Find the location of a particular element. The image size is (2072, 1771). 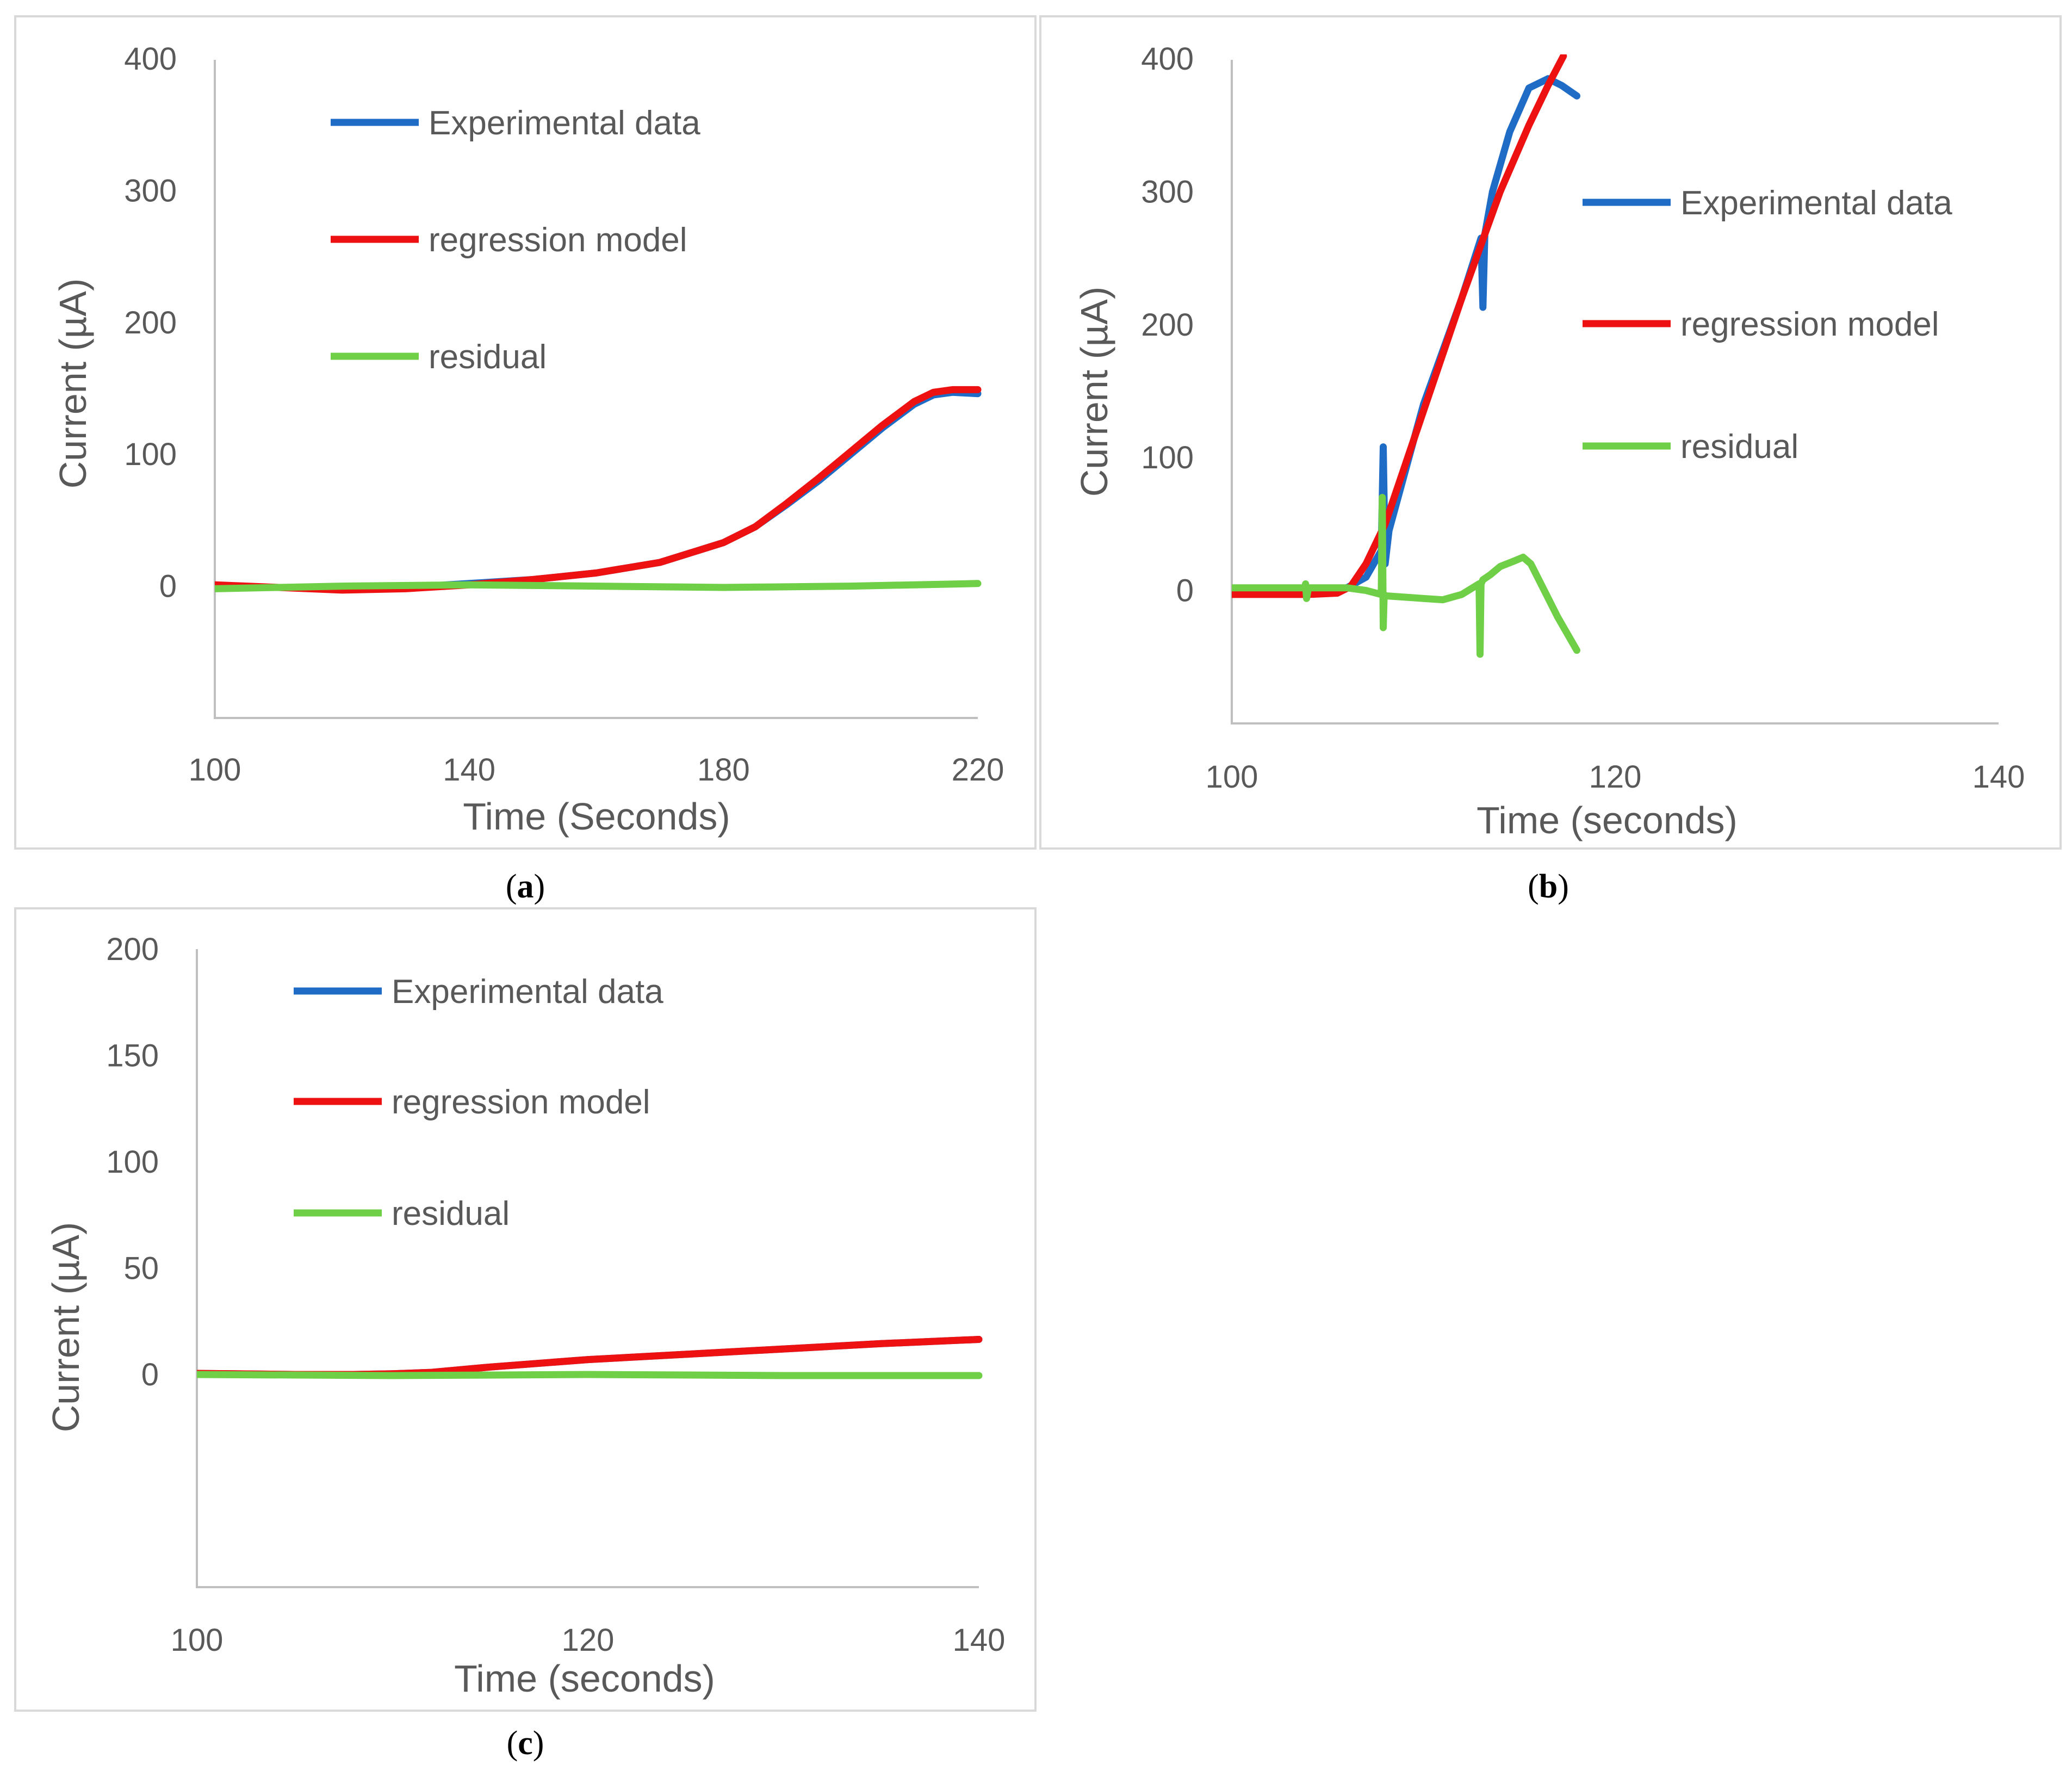

panel-b-y-ticks: 0 100 200 300 400 is located at coordinates (1168, 325).